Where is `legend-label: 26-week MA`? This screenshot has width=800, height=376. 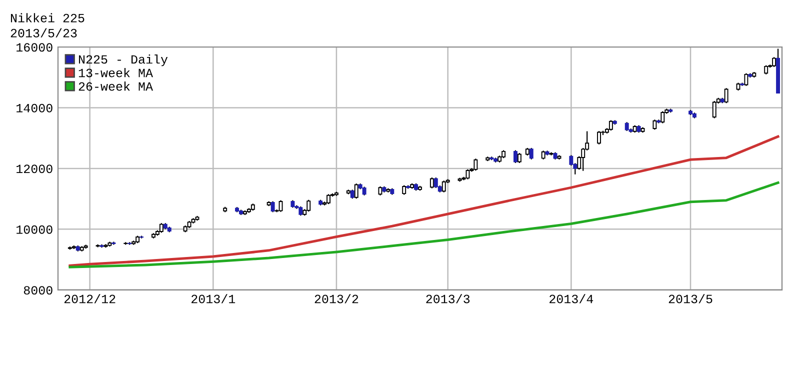 legend-label: 26-week MA is located at coordinates (116, 86).